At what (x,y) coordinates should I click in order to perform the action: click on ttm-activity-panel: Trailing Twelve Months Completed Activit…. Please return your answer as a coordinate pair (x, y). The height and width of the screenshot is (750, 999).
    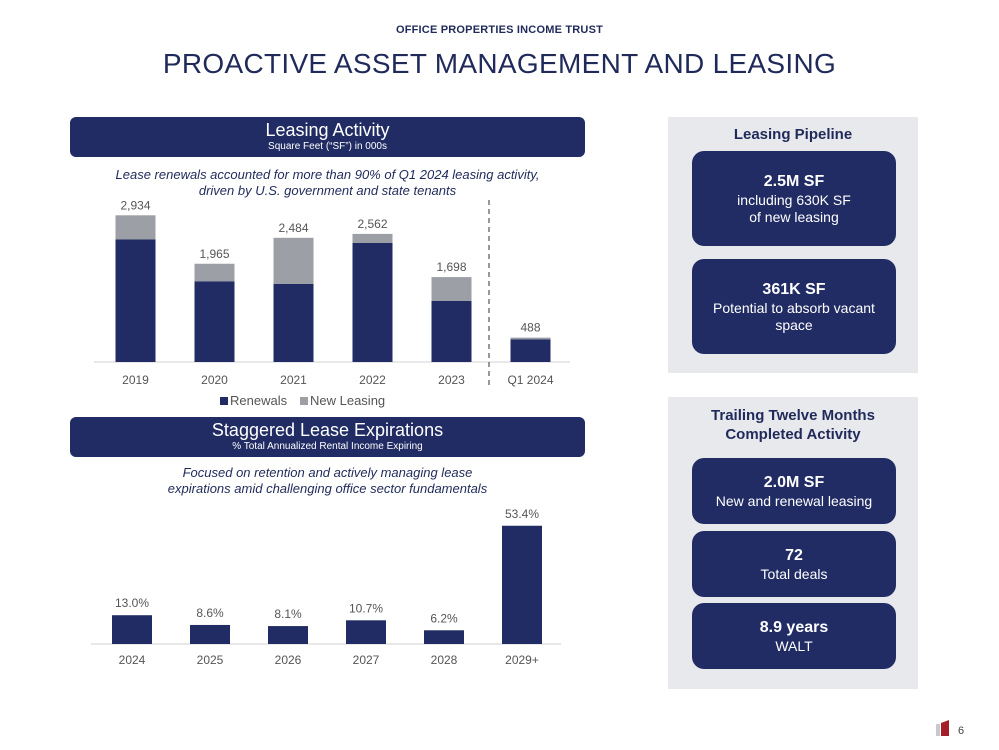
    Looking at the image, I should click on (793, 543).